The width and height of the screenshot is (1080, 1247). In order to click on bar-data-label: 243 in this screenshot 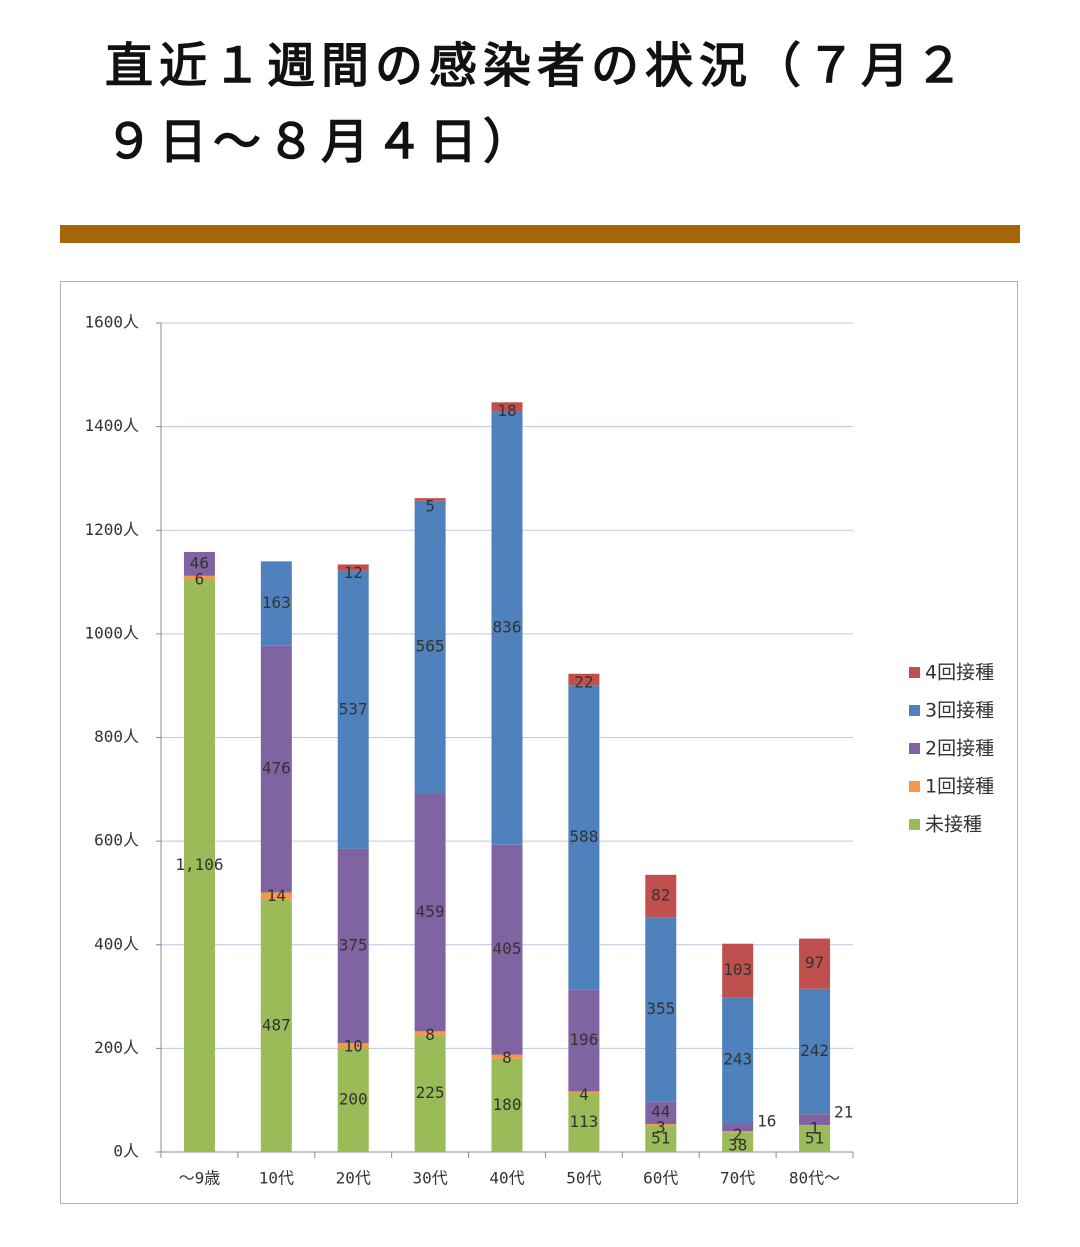, I will do `click(737, 1059)`.